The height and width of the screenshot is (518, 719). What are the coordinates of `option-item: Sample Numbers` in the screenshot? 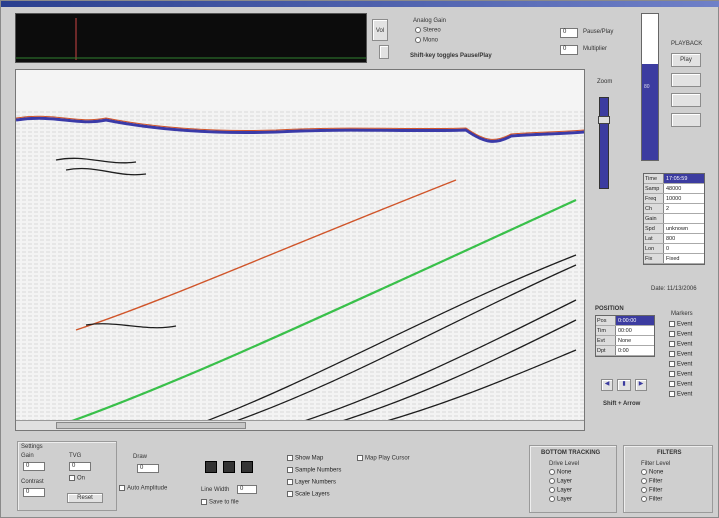 It's located at (327, 473).